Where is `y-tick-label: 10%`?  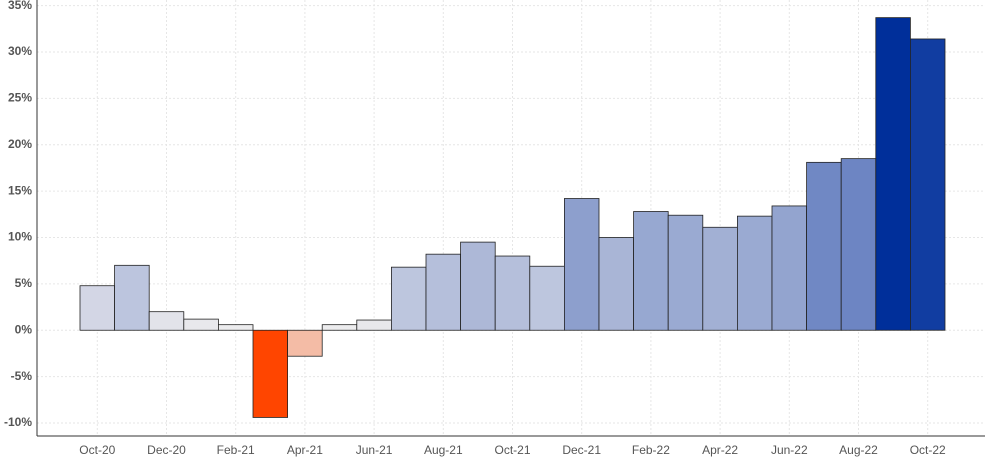 y-tick-label: 10% is located at coordinates (20, 237).